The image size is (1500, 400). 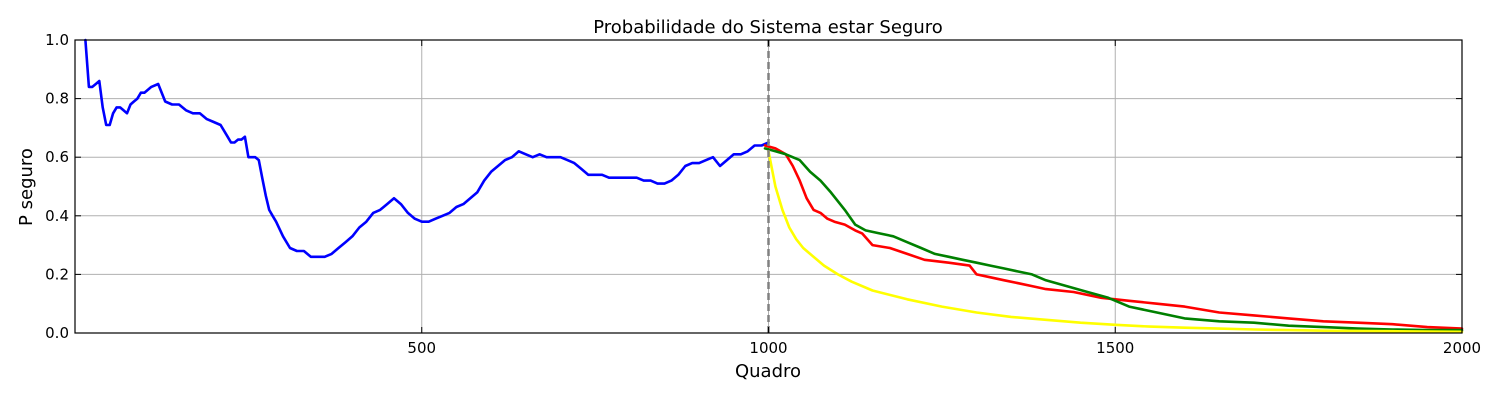 What do you see at coordinates (26, 187) in the screenshot?
I see `y-axis-label: P seguro` at bounding box center [26, 187].